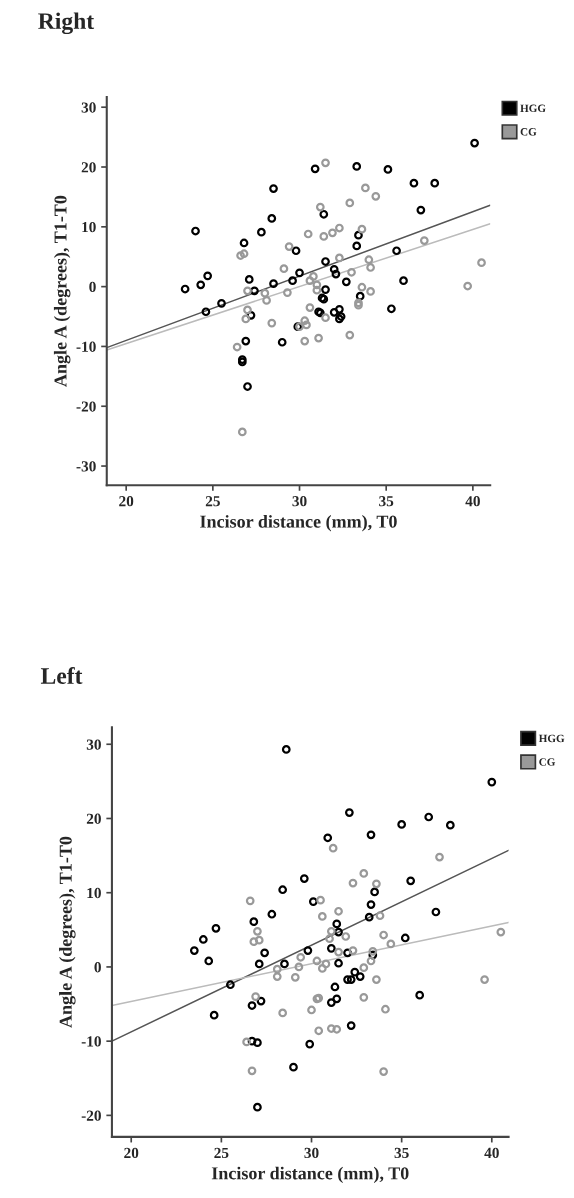 The image size is (574, 1198). I want to click on y-tick-label: -30, so click(86, 466).